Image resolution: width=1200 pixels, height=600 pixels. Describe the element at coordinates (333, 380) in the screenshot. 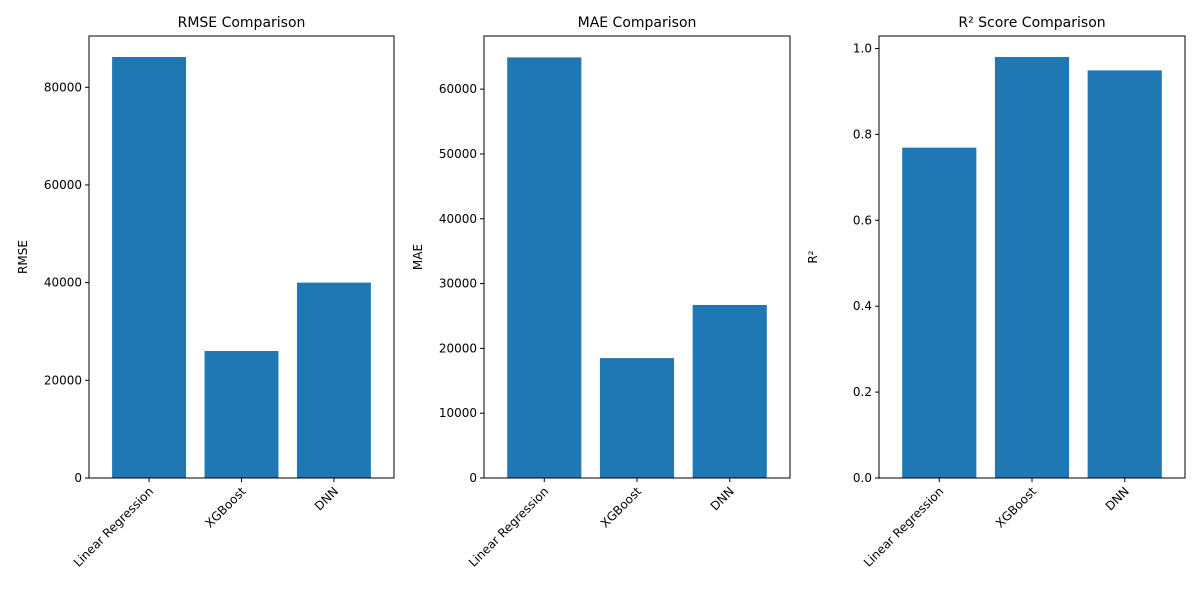

I see `rmse-bar-dnn` at that location.